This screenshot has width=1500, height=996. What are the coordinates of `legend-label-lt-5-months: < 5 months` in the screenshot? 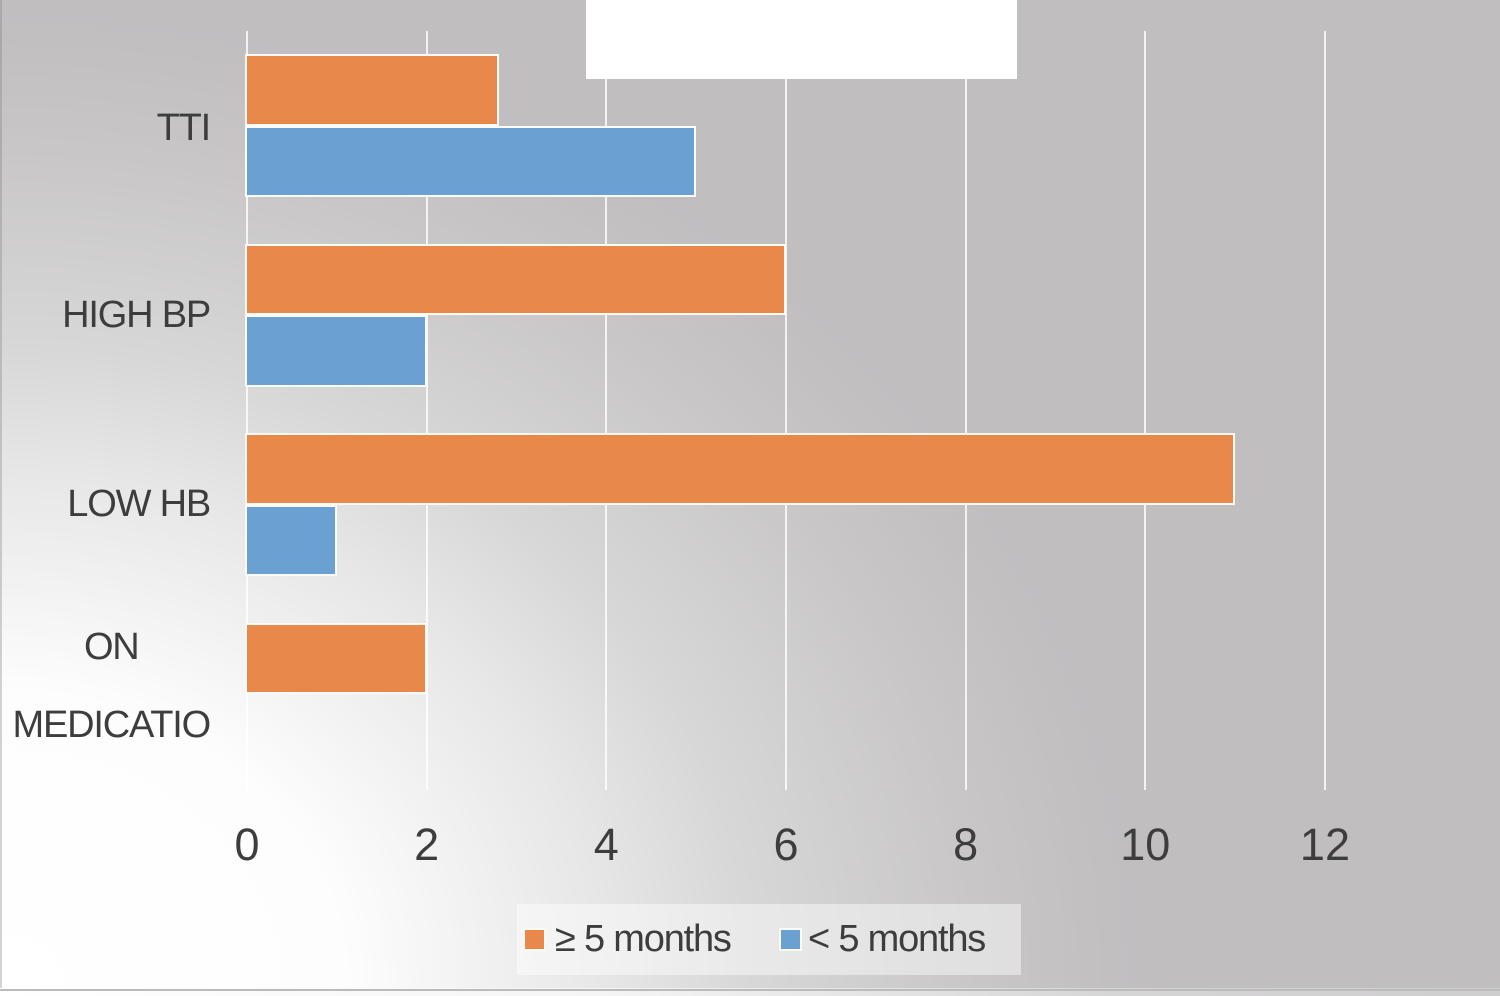 It's located at (897, 939).